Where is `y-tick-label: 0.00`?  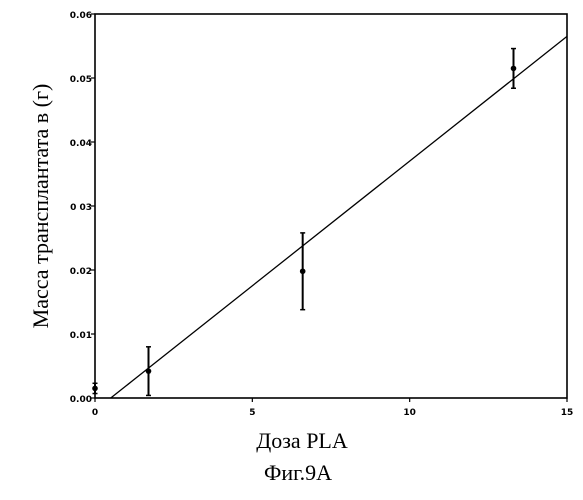 y-tick-label: 0.00 is located at coordinates (81, 400).